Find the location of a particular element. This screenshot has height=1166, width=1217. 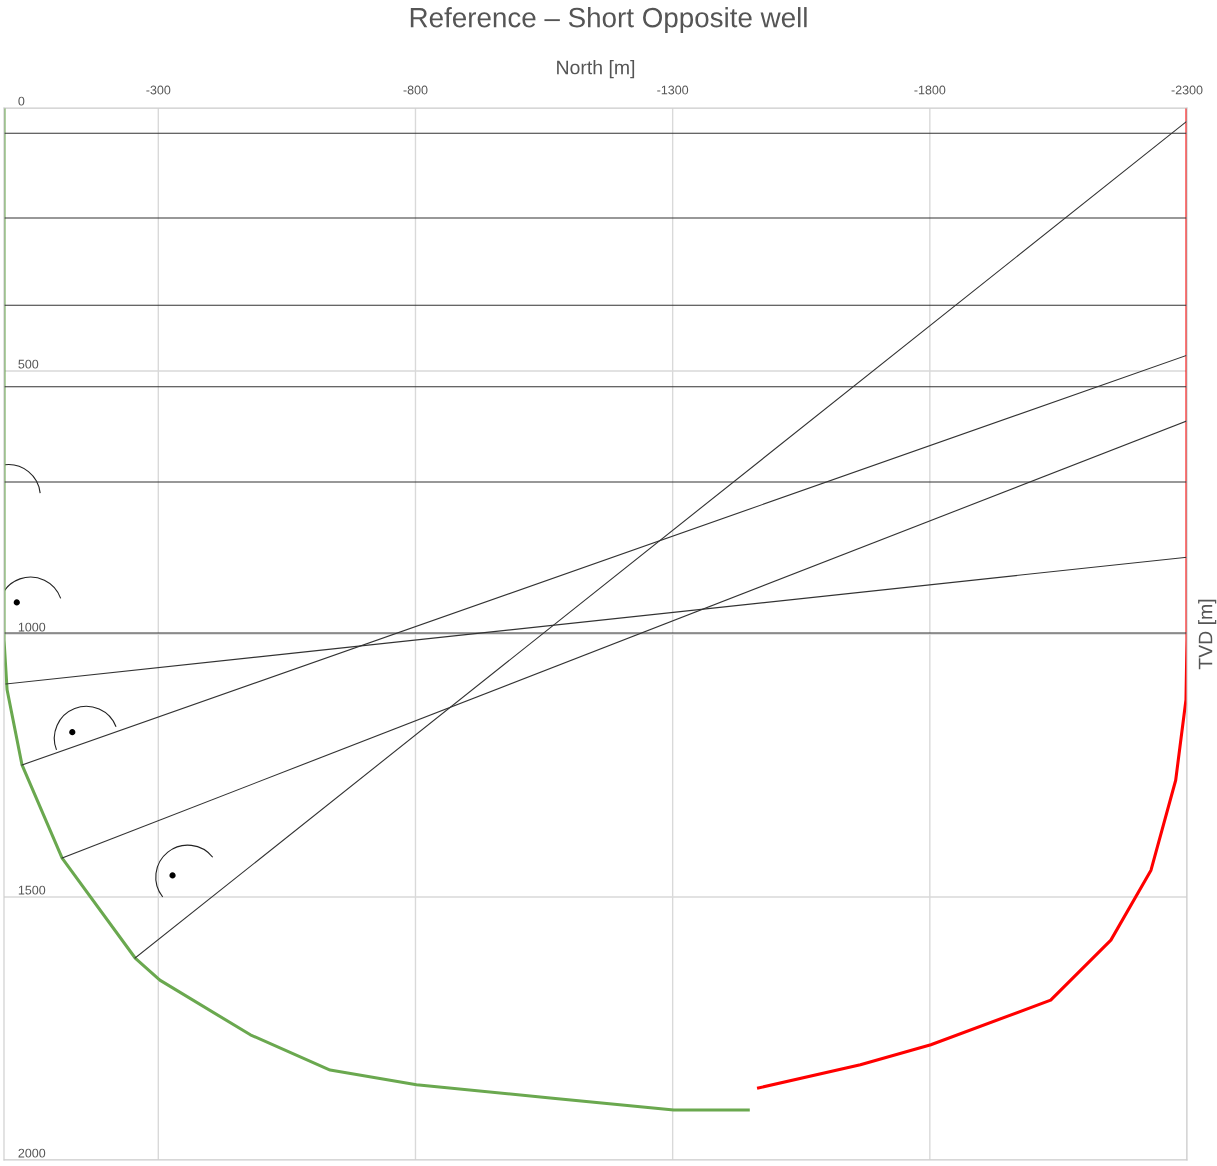

y-tick-label: 500 is located at coordinates (28, 364).